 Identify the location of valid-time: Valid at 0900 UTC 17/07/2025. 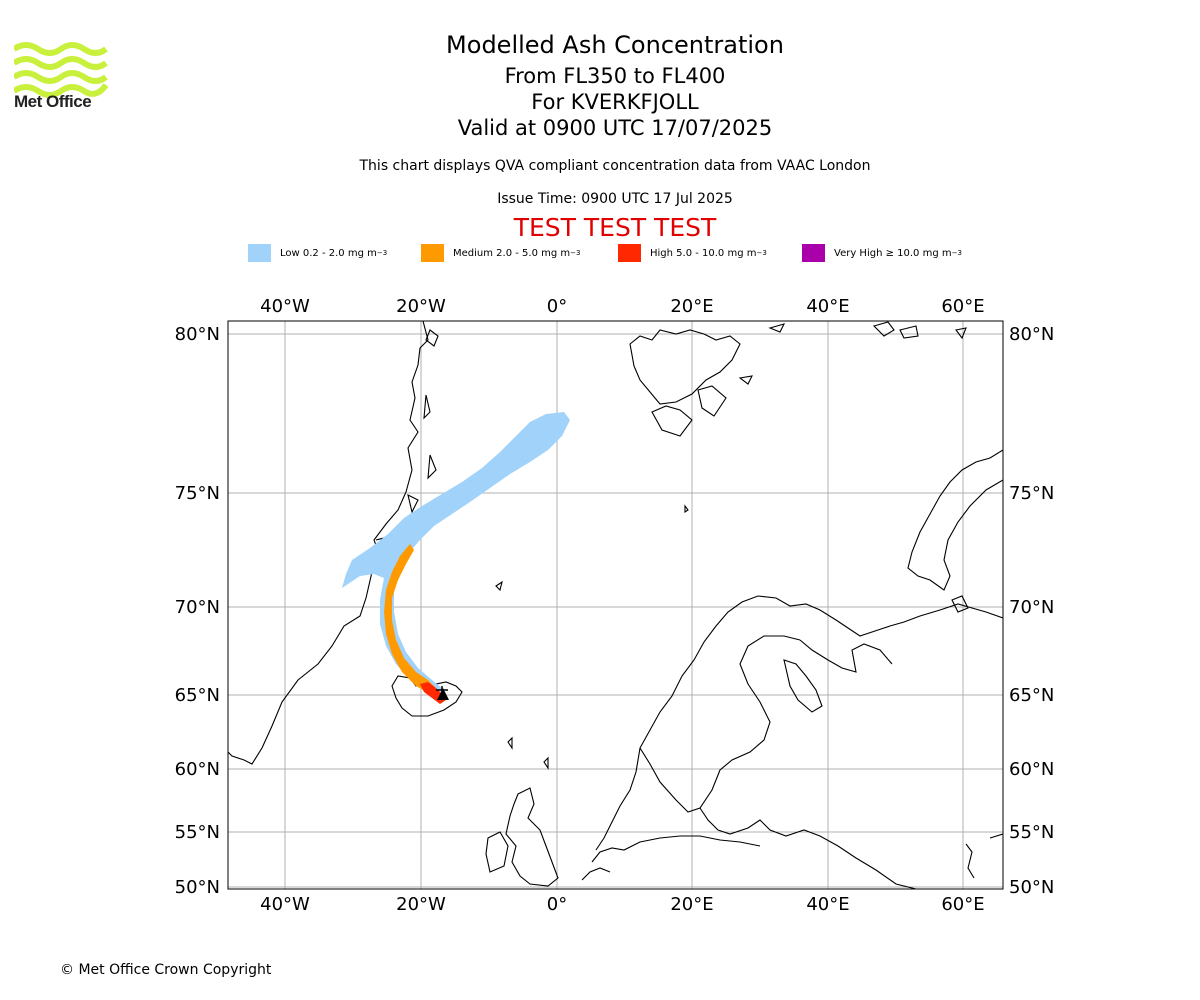
(615, 128).